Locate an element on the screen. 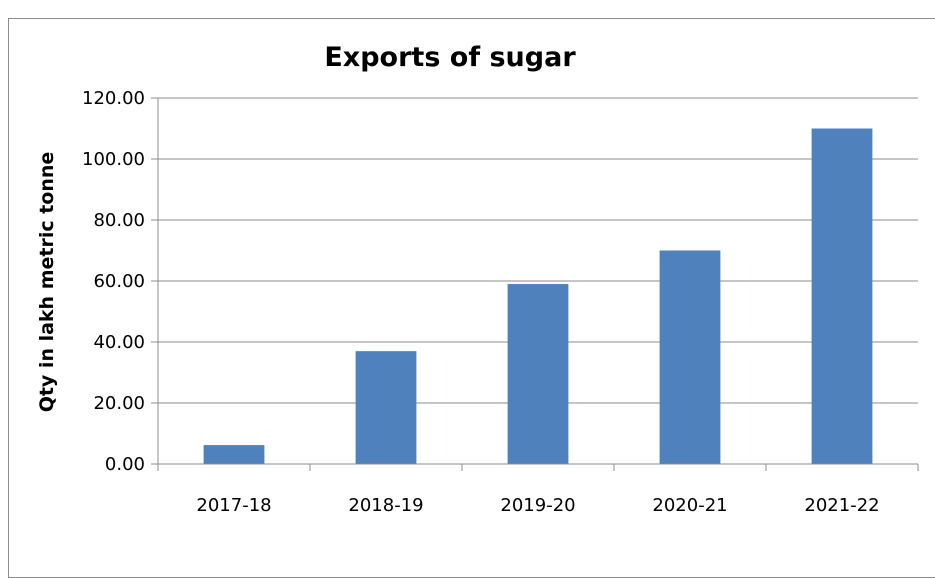  y-tick-label: 80.00 is located at coordinates (119, 220).